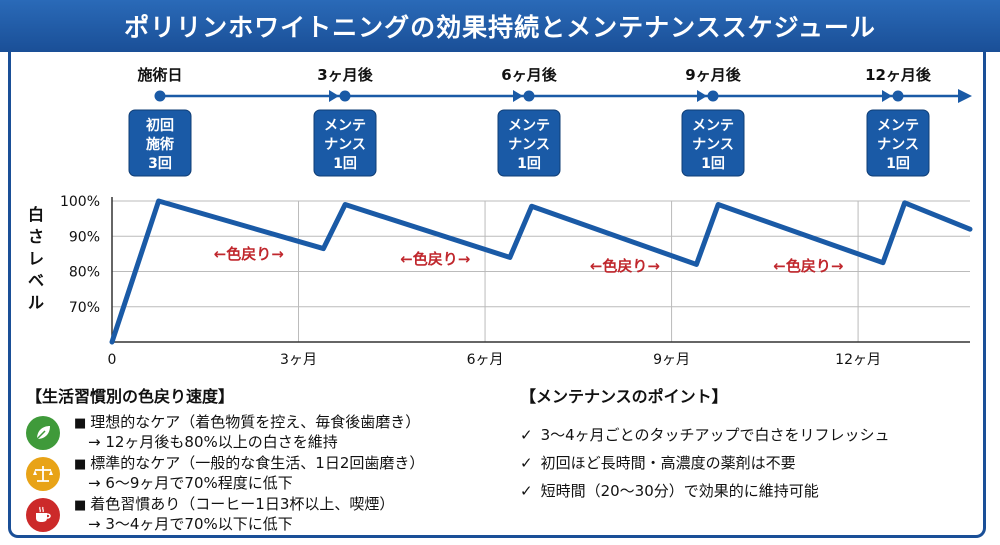 This screenshot has height=545, width=1000. I want to click on point-item: ✓ 3〜4ヶ月ごとのタッチアップで白さをリフレッシュ, so click(705, 435).